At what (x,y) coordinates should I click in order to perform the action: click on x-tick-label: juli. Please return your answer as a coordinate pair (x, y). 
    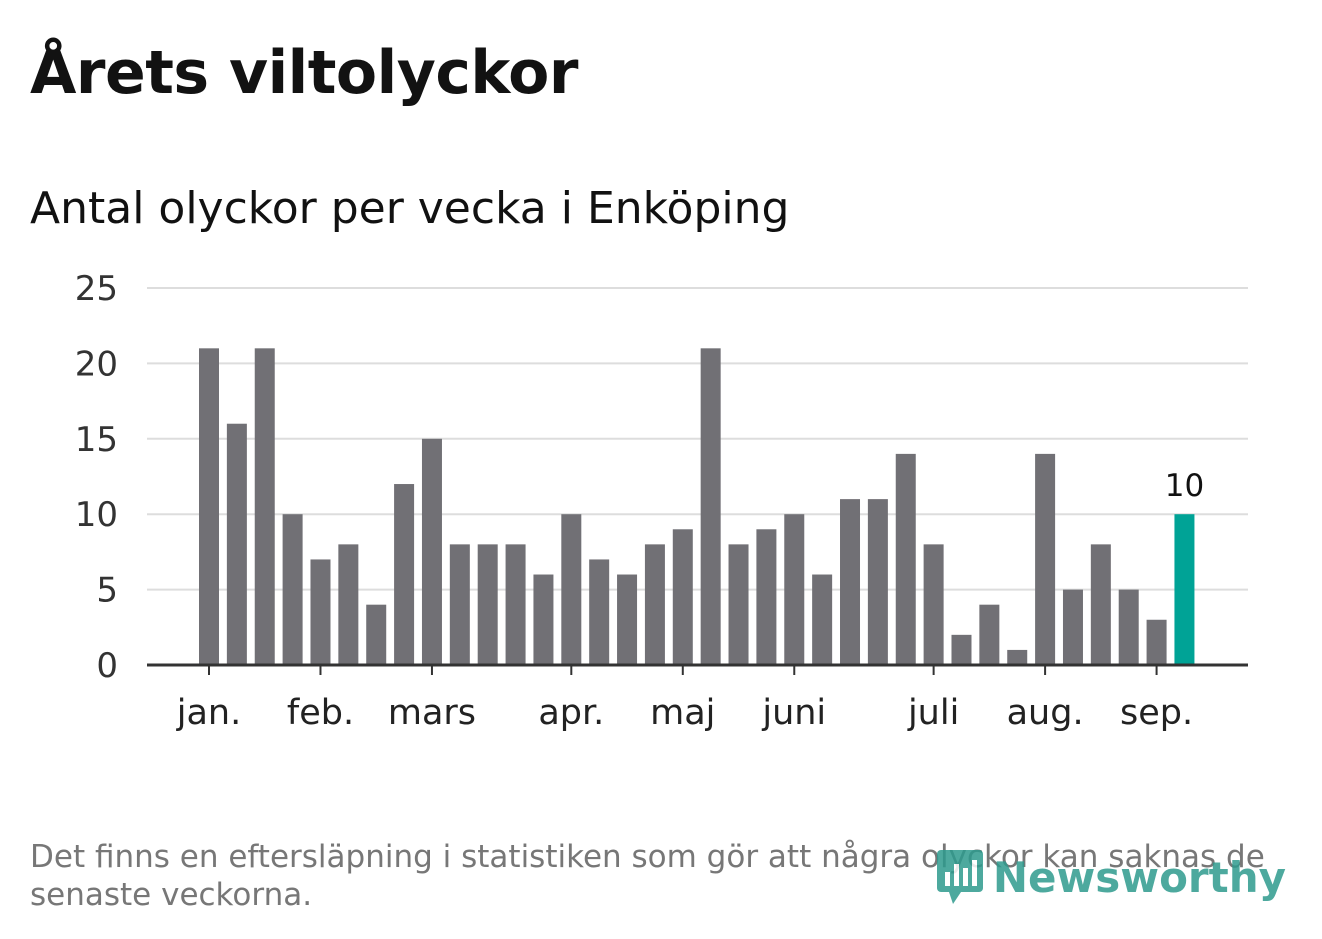
    Looking at the image, I should click on (933, 713).